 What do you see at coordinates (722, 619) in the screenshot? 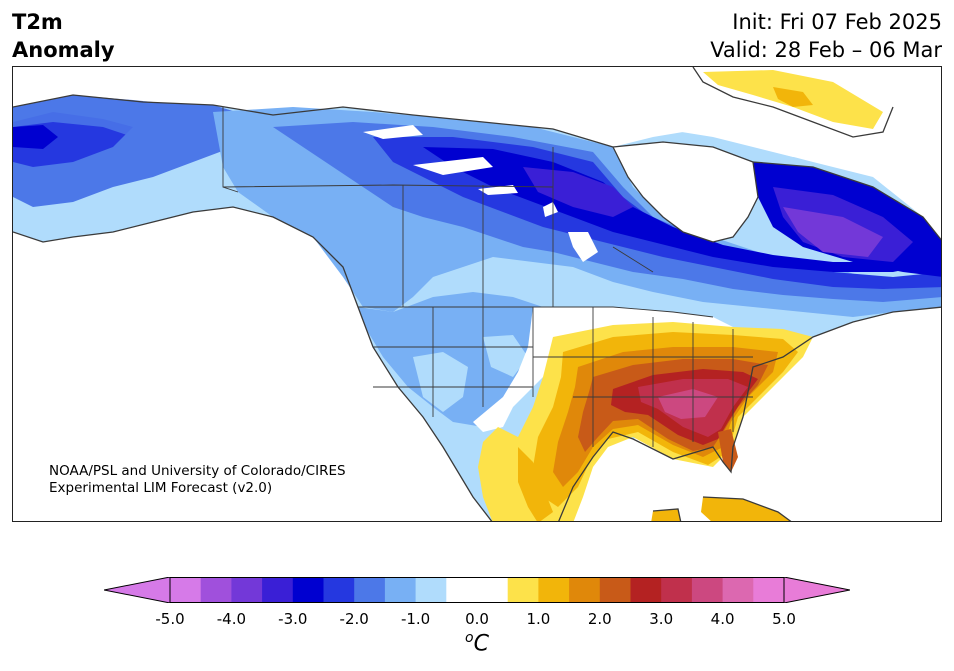
I see `colorbar-tick-label: 4.0` at bounding box center [722, 619].